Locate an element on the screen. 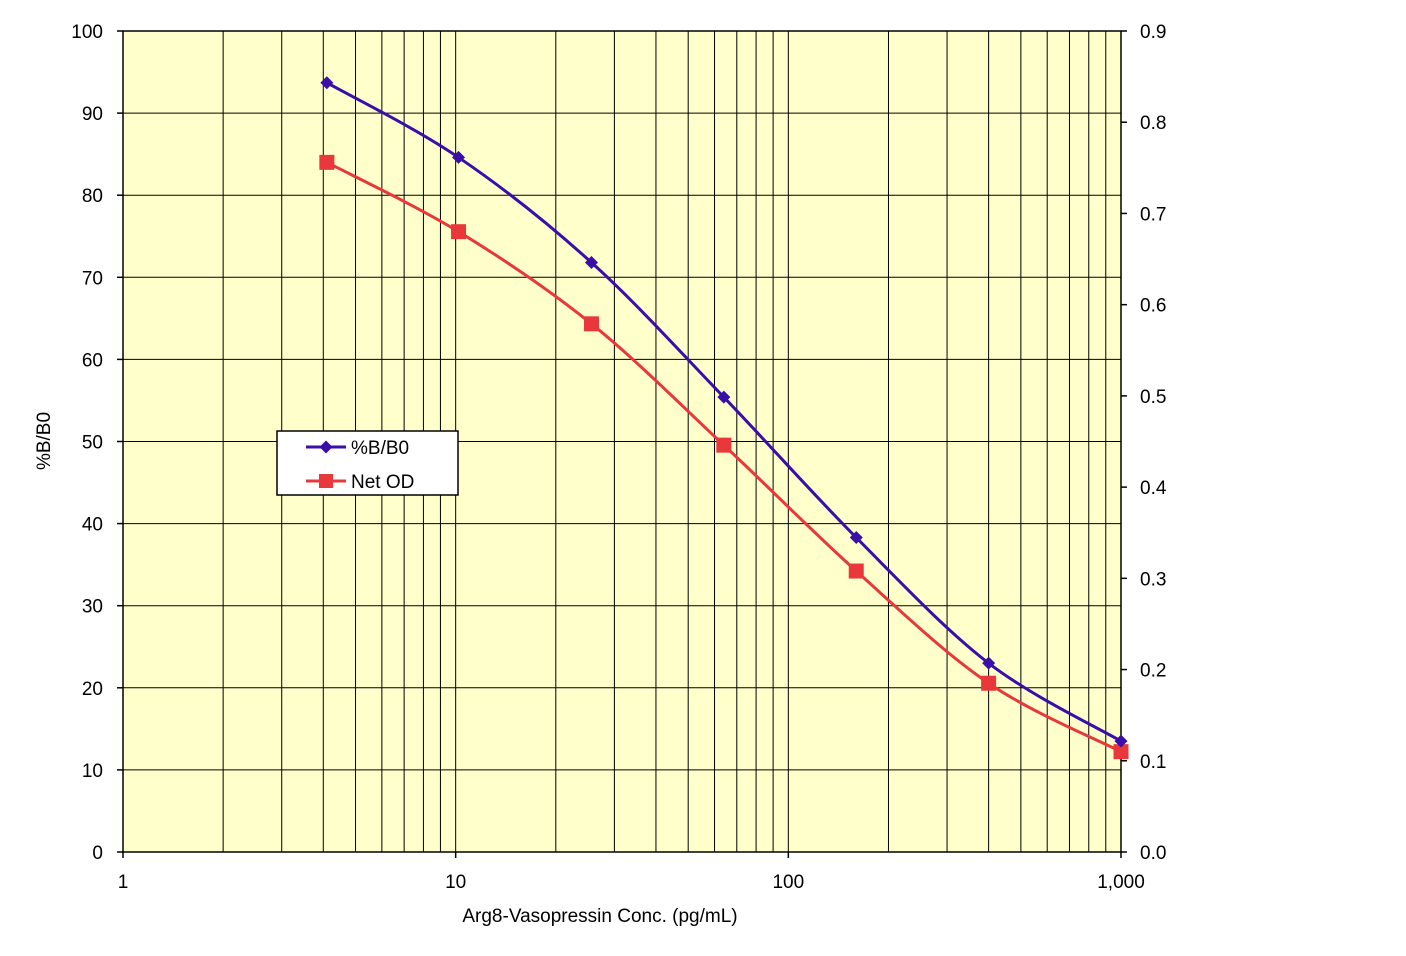 This screenshot has width=1406, height=956. y2-tick-label: 0.2 is located at coordinates (1153, 671).